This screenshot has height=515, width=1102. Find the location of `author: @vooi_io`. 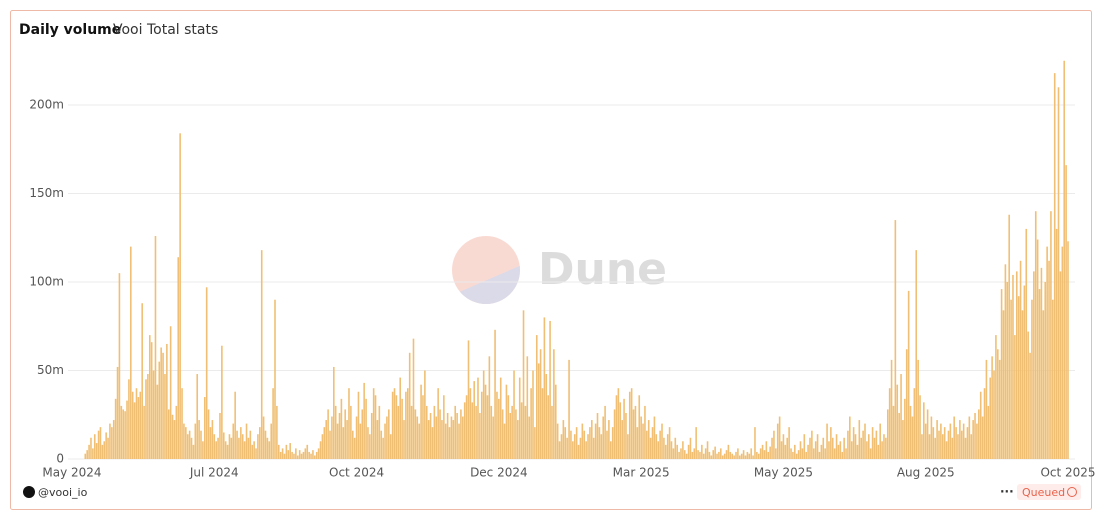

author: @vooi_io is located at coordinates (63, 492).